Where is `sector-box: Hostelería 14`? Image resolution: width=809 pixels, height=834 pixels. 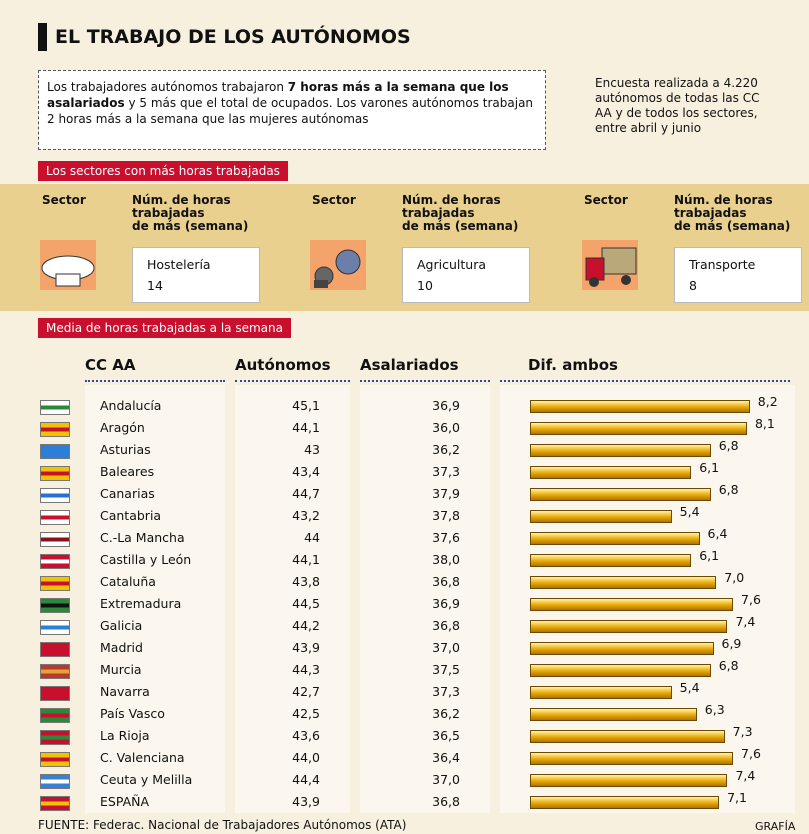 sector-box: Hostelería 14 is located at coordinates (196, 275).